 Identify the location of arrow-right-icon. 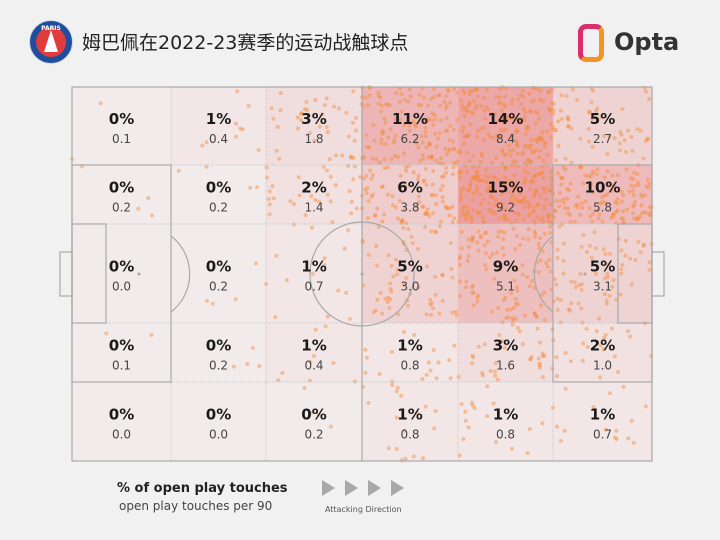
(351, 488).